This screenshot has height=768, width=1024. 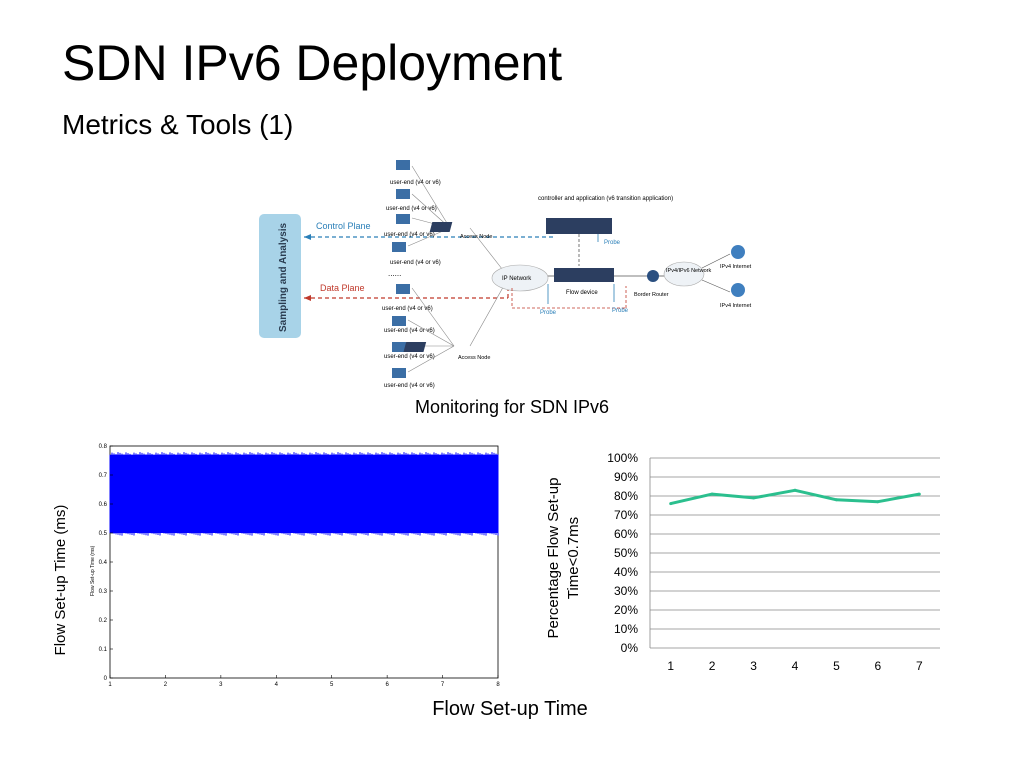 I want to click on probe-right-label: Probe, so click(x=620, y=311).